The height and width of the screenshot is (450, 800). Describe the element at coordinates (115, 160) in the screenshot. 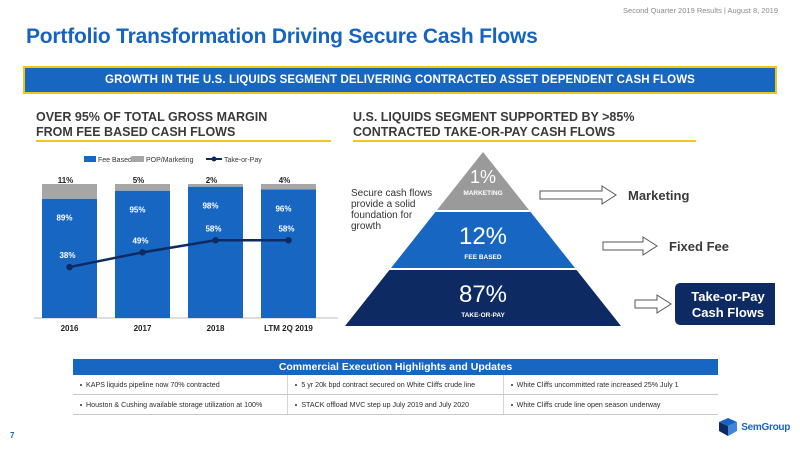

I see `legend-label: Fee Based` at that location.